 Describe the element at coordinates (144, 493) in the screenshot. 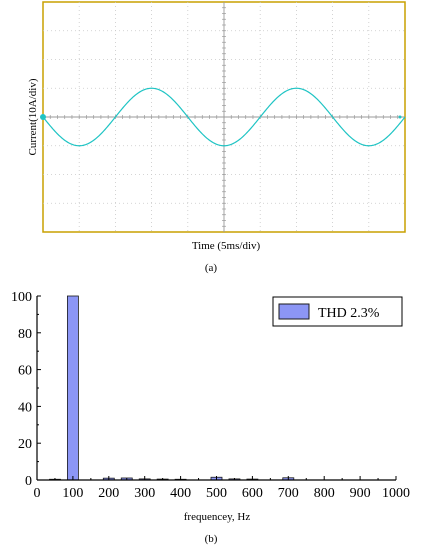

I see `x-tick-label: 300` at that location.